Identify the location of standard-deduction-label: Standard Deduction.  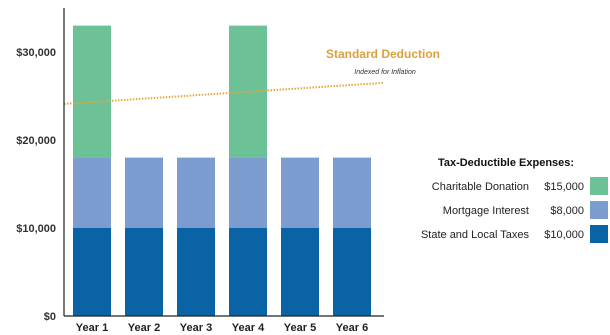
(383, 54).